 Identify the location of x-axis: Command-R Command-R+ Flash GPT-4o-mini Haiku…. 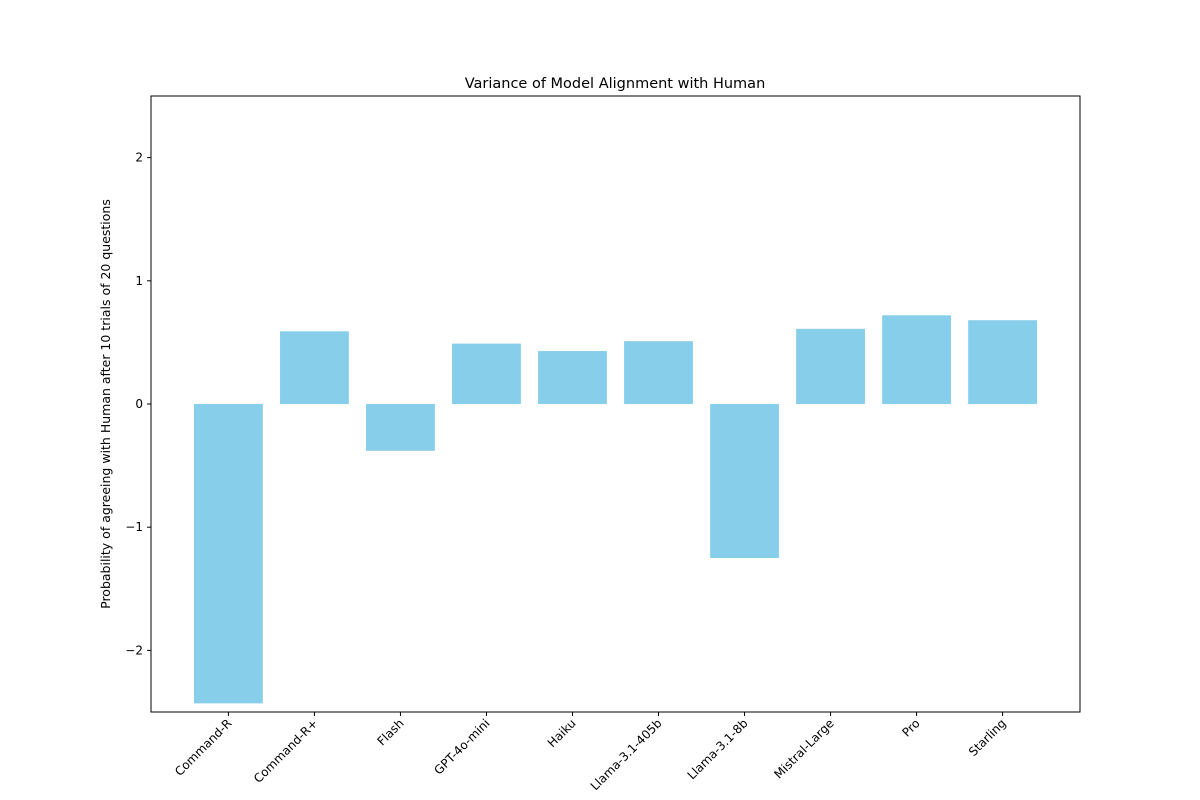
(590, 752).